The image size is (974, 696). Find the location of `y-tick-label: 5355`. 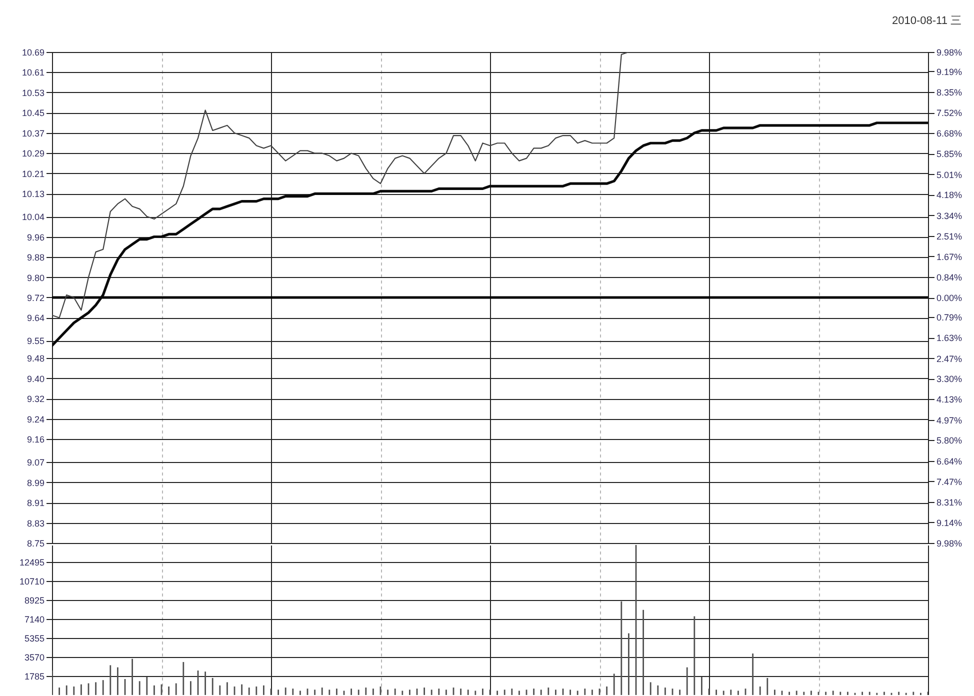

y-tick-label: 5355 is located at coordinates (34, 639).